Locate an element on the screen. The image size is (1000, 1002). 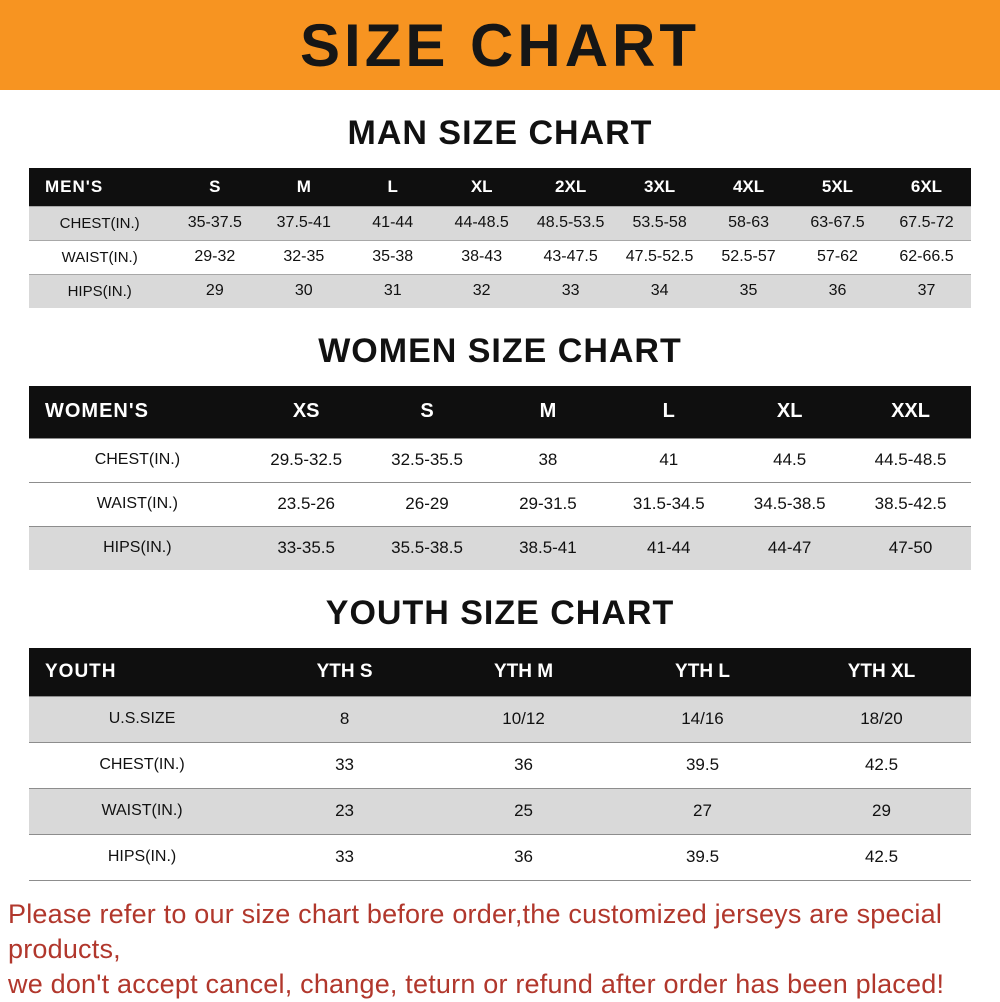
column-header: YTH L is located at coordinates (702, 672).